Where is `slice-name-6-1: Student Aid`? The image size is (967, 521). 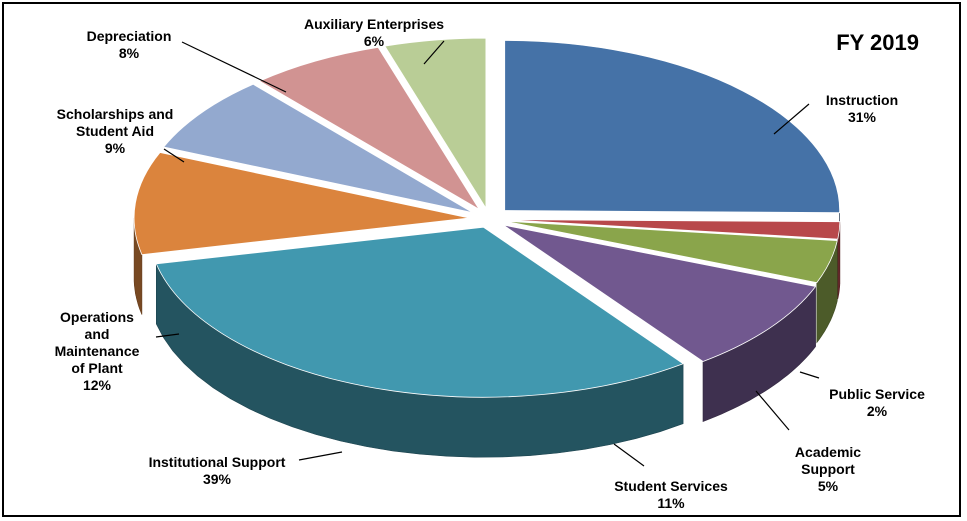
slice-name-6-1: Student Aid is located at coordinates (115, 131).